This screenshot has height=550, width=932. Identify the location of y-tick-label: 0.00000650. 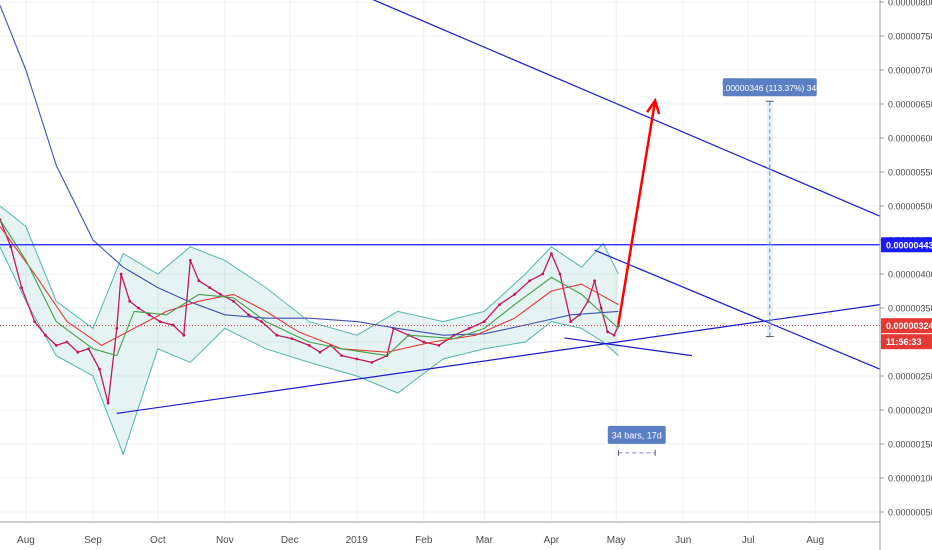
(910, 105).